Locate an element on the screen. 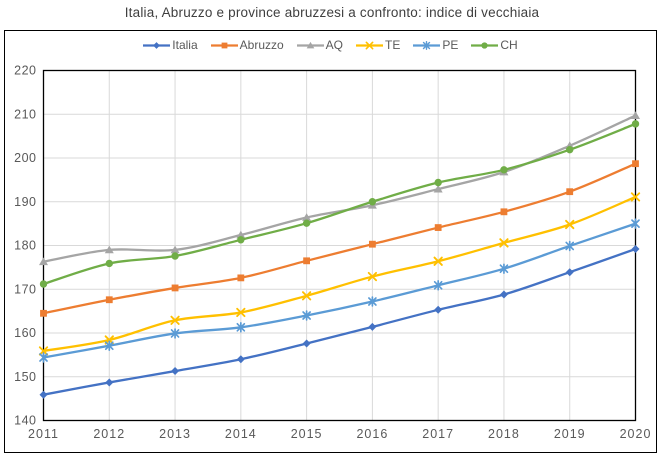 The width and height of the screenshot is (664, 458). y-tick-label: 180 is located at coordinates (25, 246).